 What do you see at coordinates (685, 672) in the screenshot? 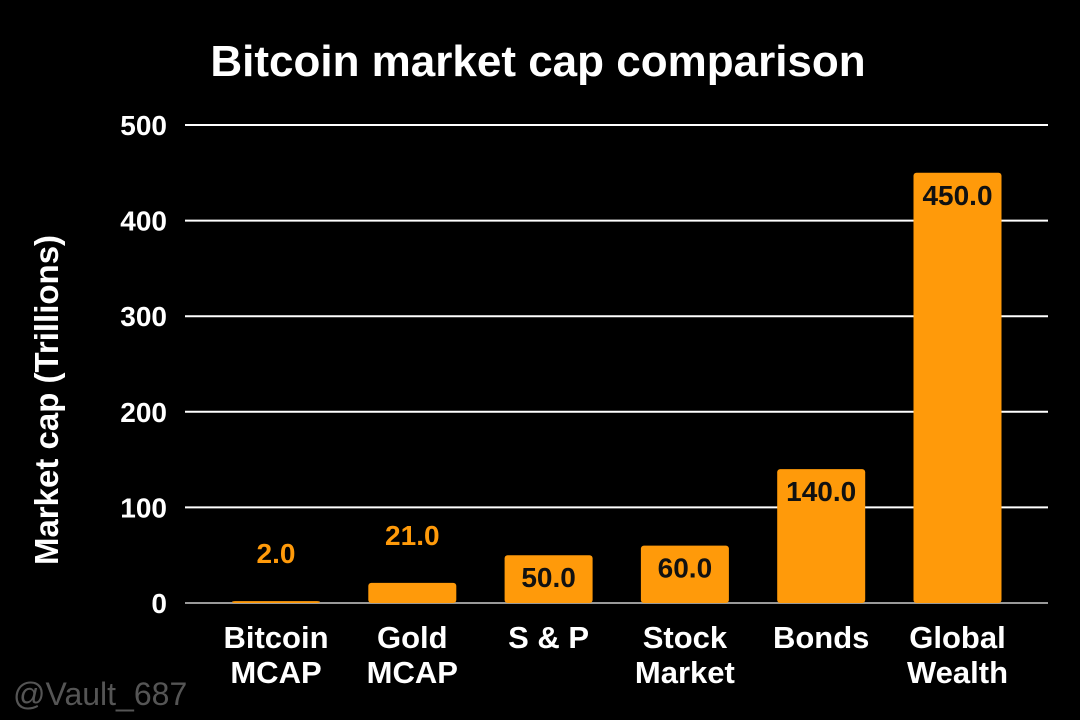
I see `x-tick-label: Market` at bounding box center [685, 672].